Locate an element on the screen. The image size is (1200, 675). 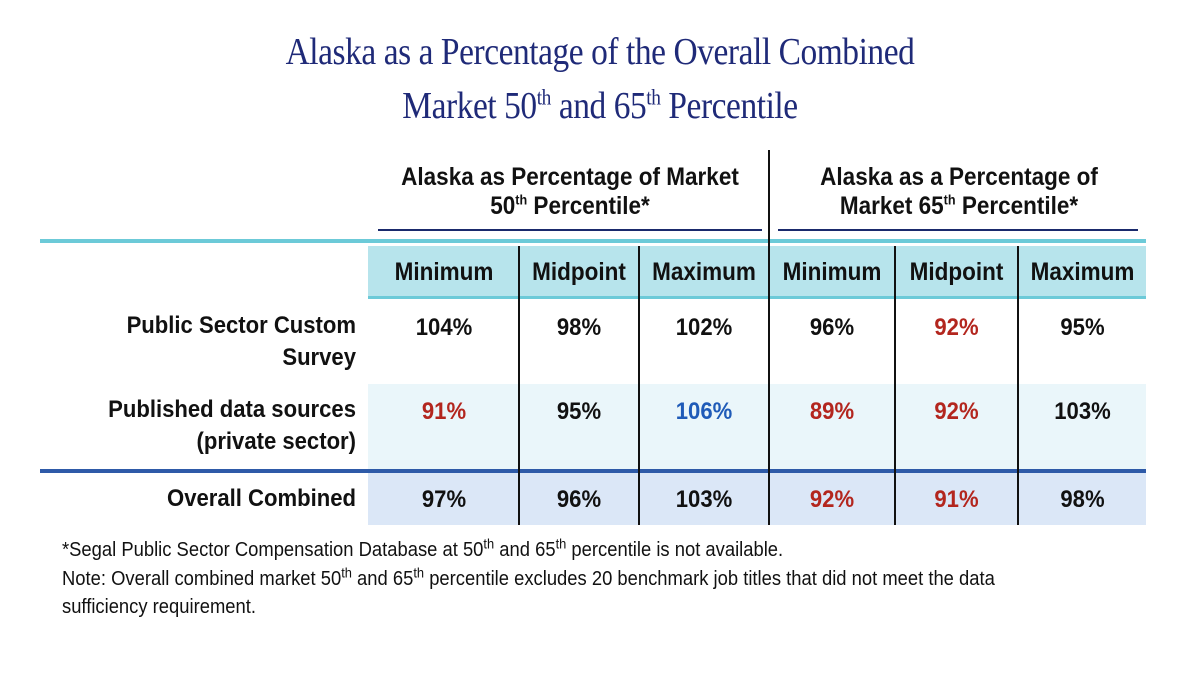
header-band is located at coordinates (757, 272).